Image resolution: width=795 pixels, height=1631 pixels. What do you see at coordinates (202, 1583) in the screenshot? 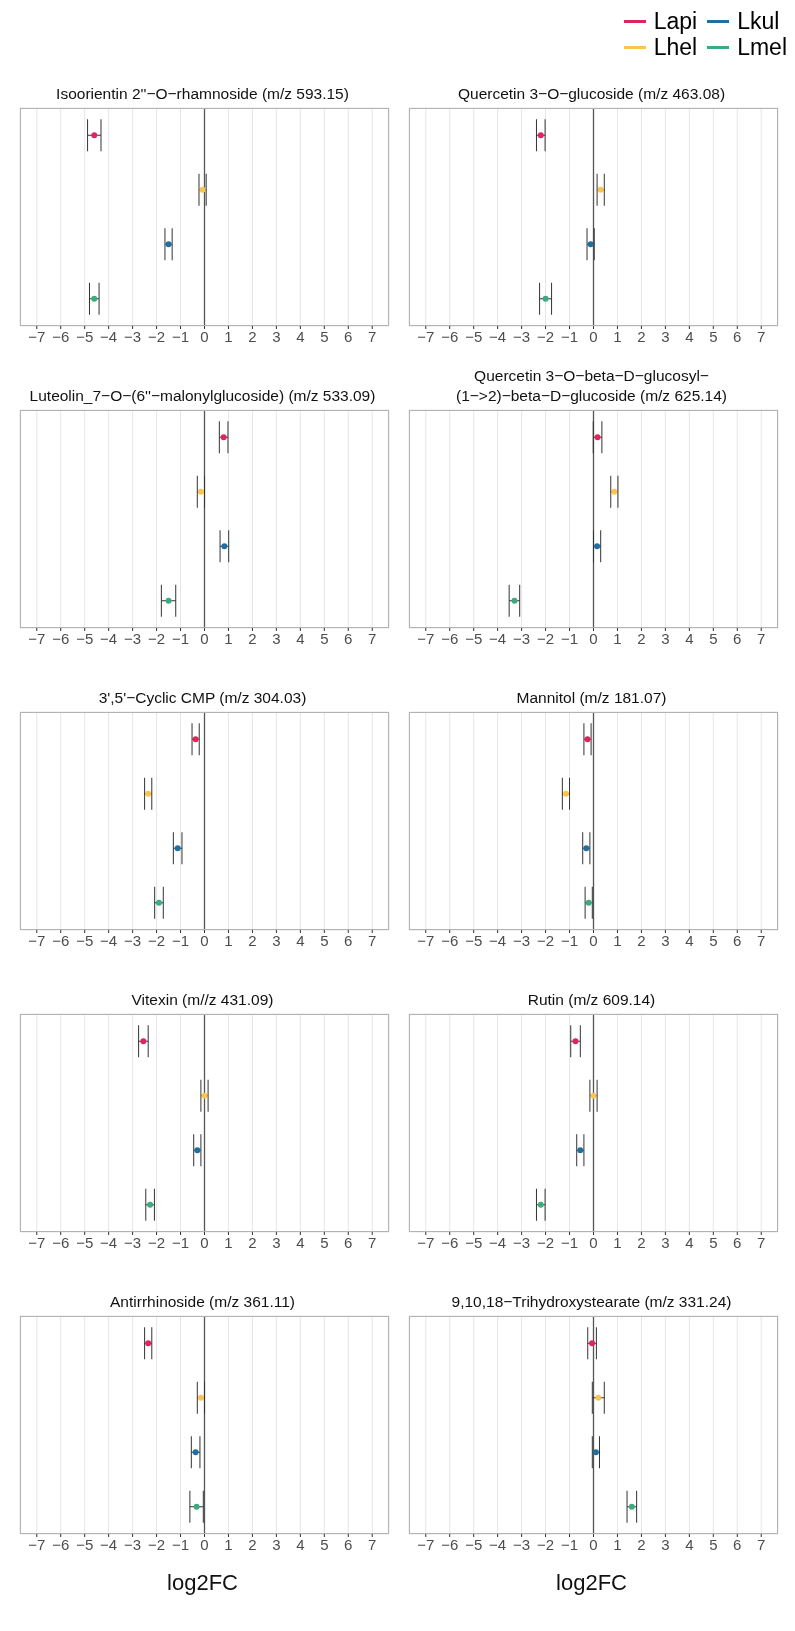
I see `x-axis-title: log2FC` at bounding box center [202, 1583].